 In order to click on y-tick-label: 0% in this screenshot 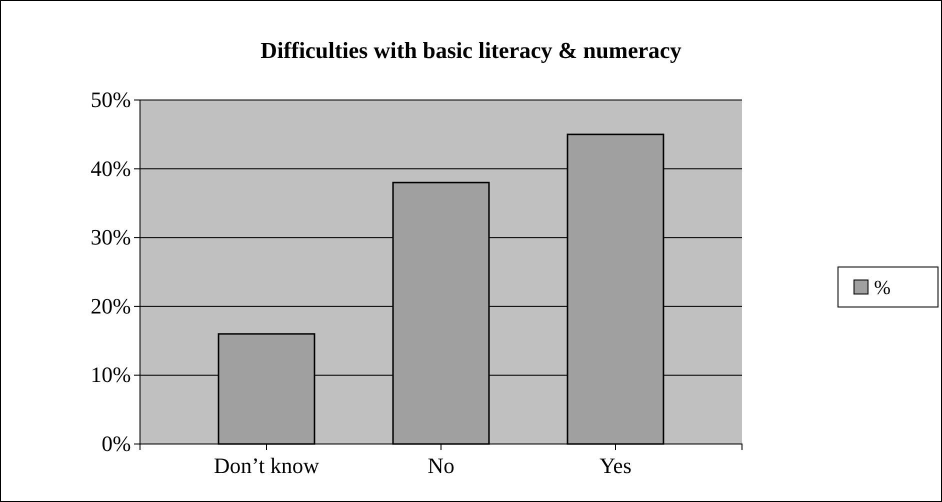, I will do `click(116, 443)`.